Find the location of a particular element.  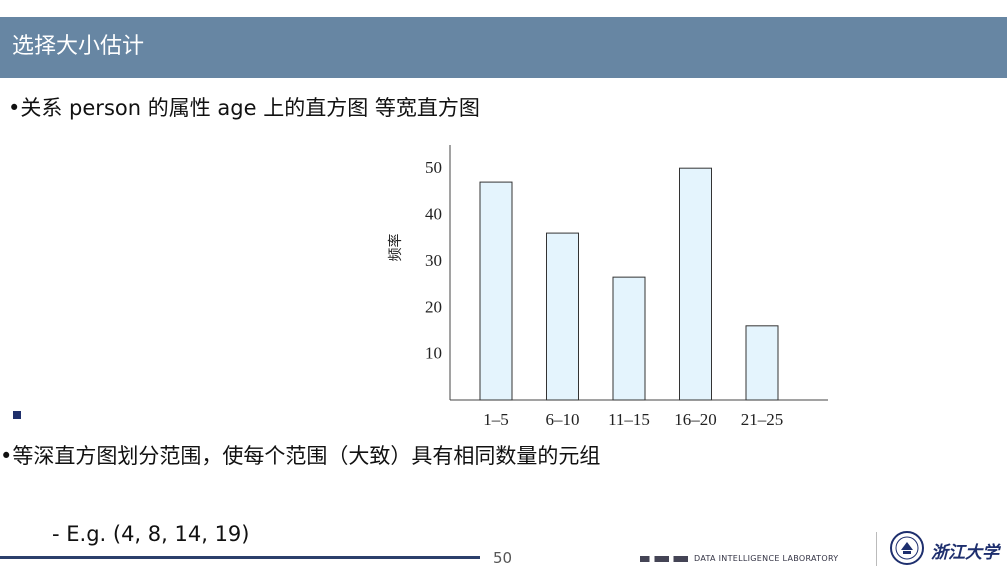

lab-logo-icon is located at coordinates (664, 558).